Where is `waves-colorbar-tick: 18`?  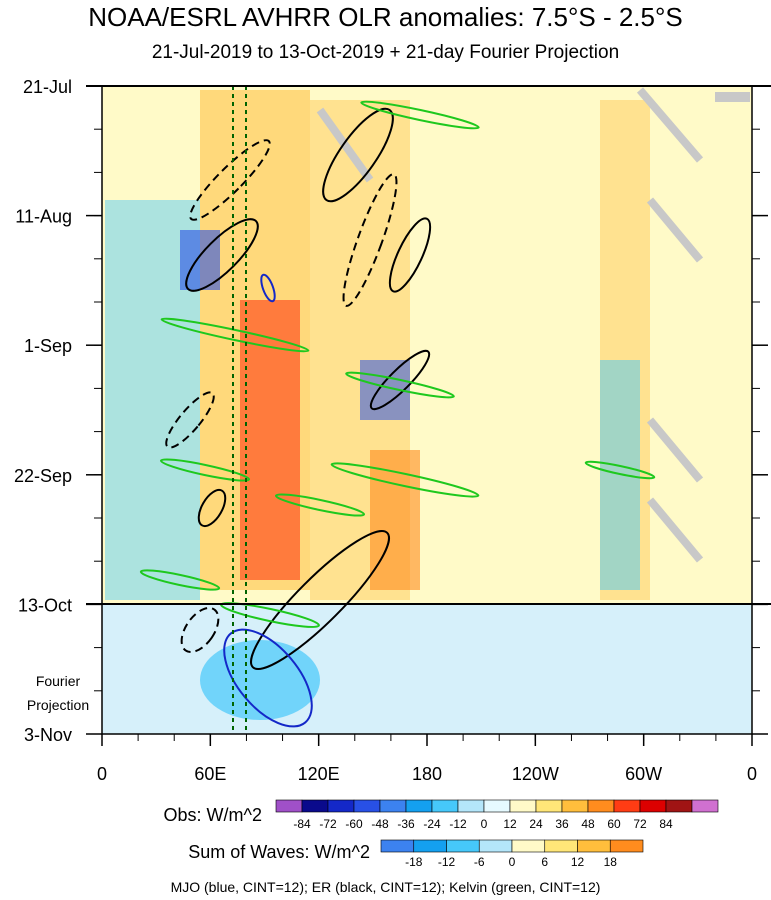
waves-colorbar-tick: 18 is located at coordinates (611, 862).